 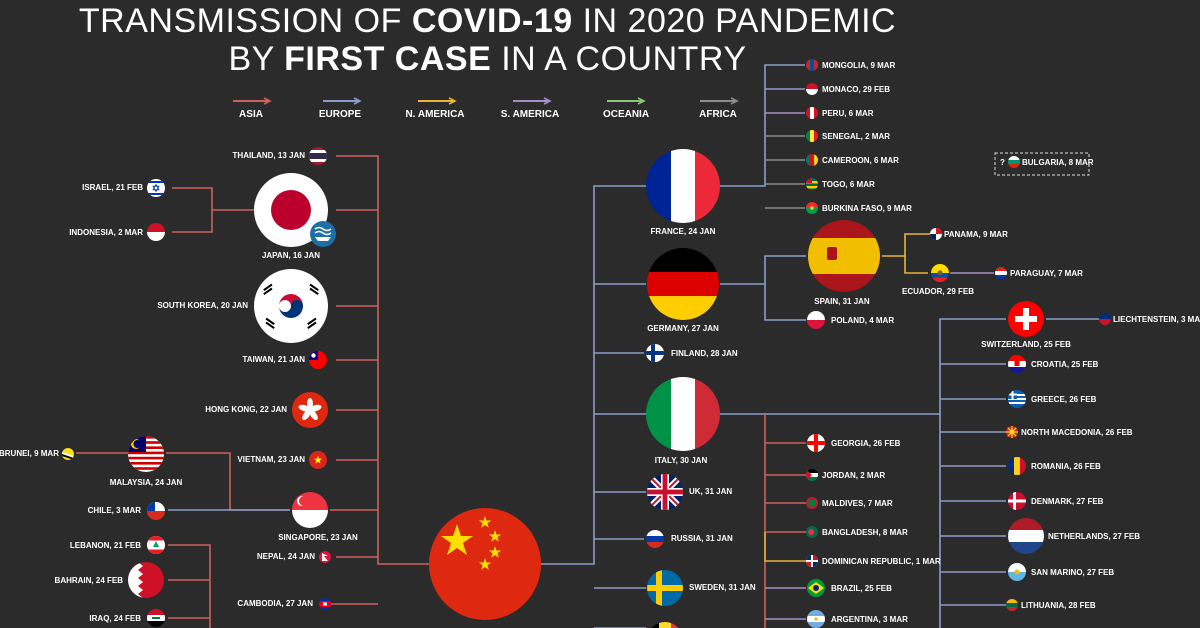 What do you see at coordinates (1017, 501) in the screenshot?
I see `flag-denmark` at bounding box center [1017, 501].